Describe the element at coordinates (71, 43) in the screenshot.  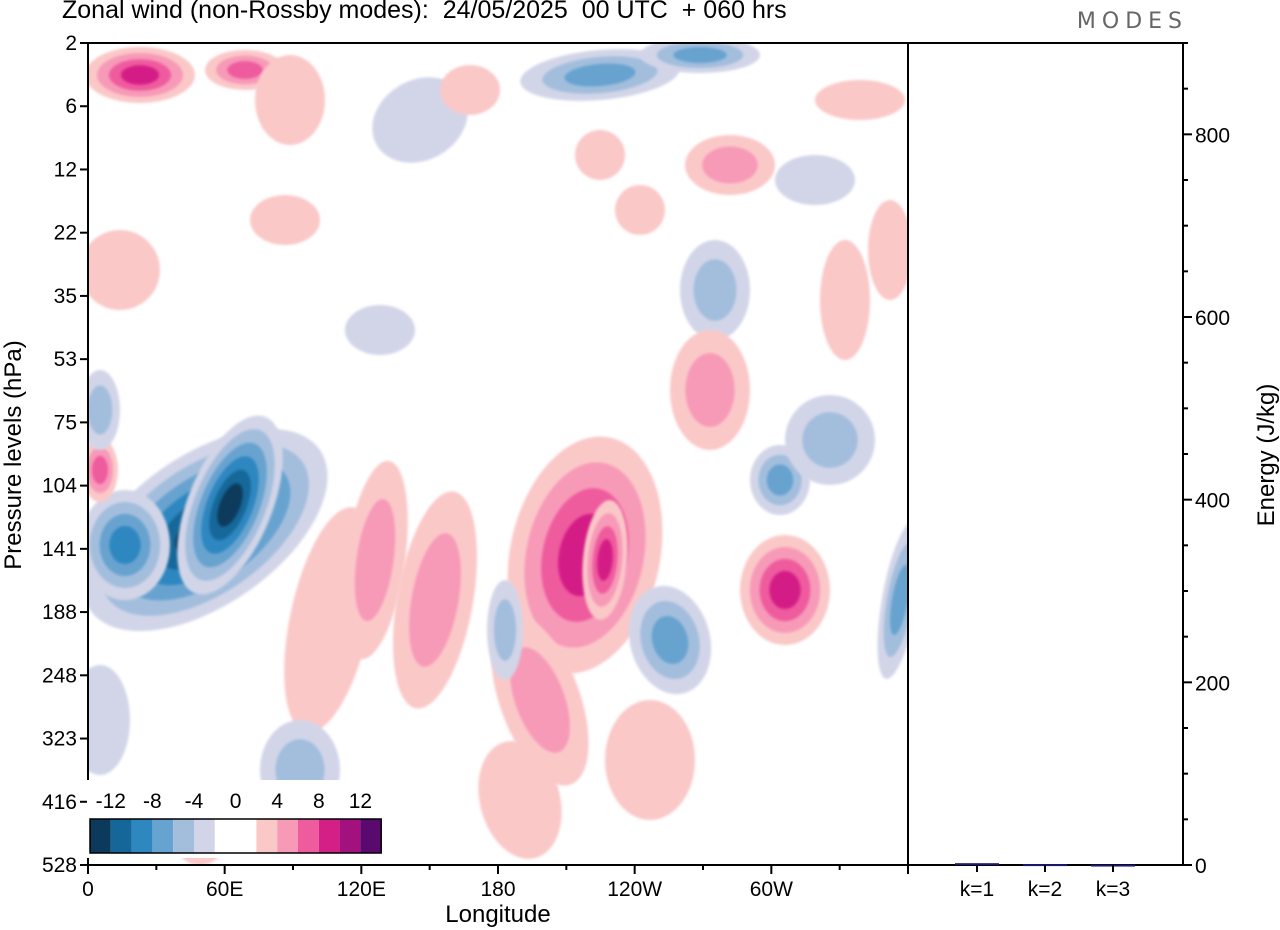
I see `y-tick-label: 2` at that location.